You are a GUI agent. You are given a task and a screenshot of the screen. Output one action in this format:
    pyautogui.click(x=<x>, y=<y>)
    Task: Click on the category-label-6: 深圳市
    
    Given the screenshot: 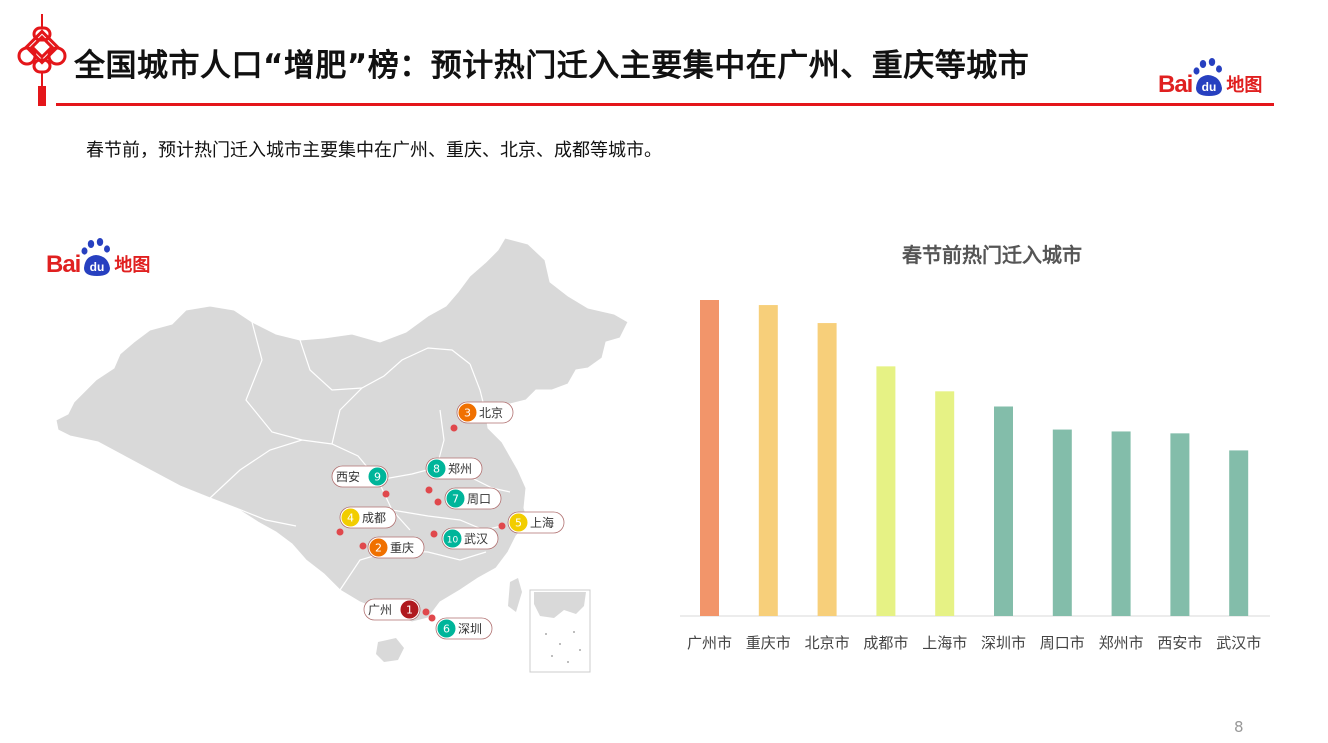 What is the action you would take?
    pyautogui.click(x=1003, y=643)
    